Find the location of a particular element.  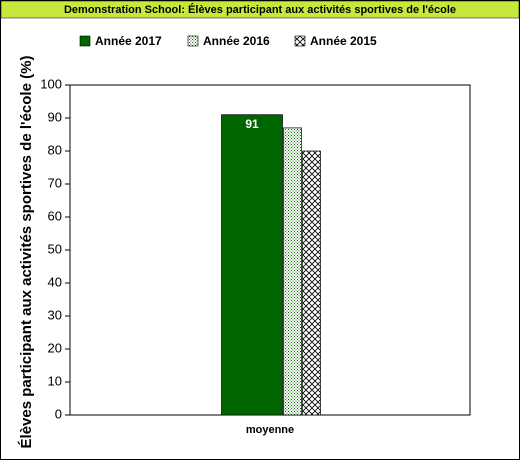

y-tick-label: 50 is located at coordinates (55, 248).